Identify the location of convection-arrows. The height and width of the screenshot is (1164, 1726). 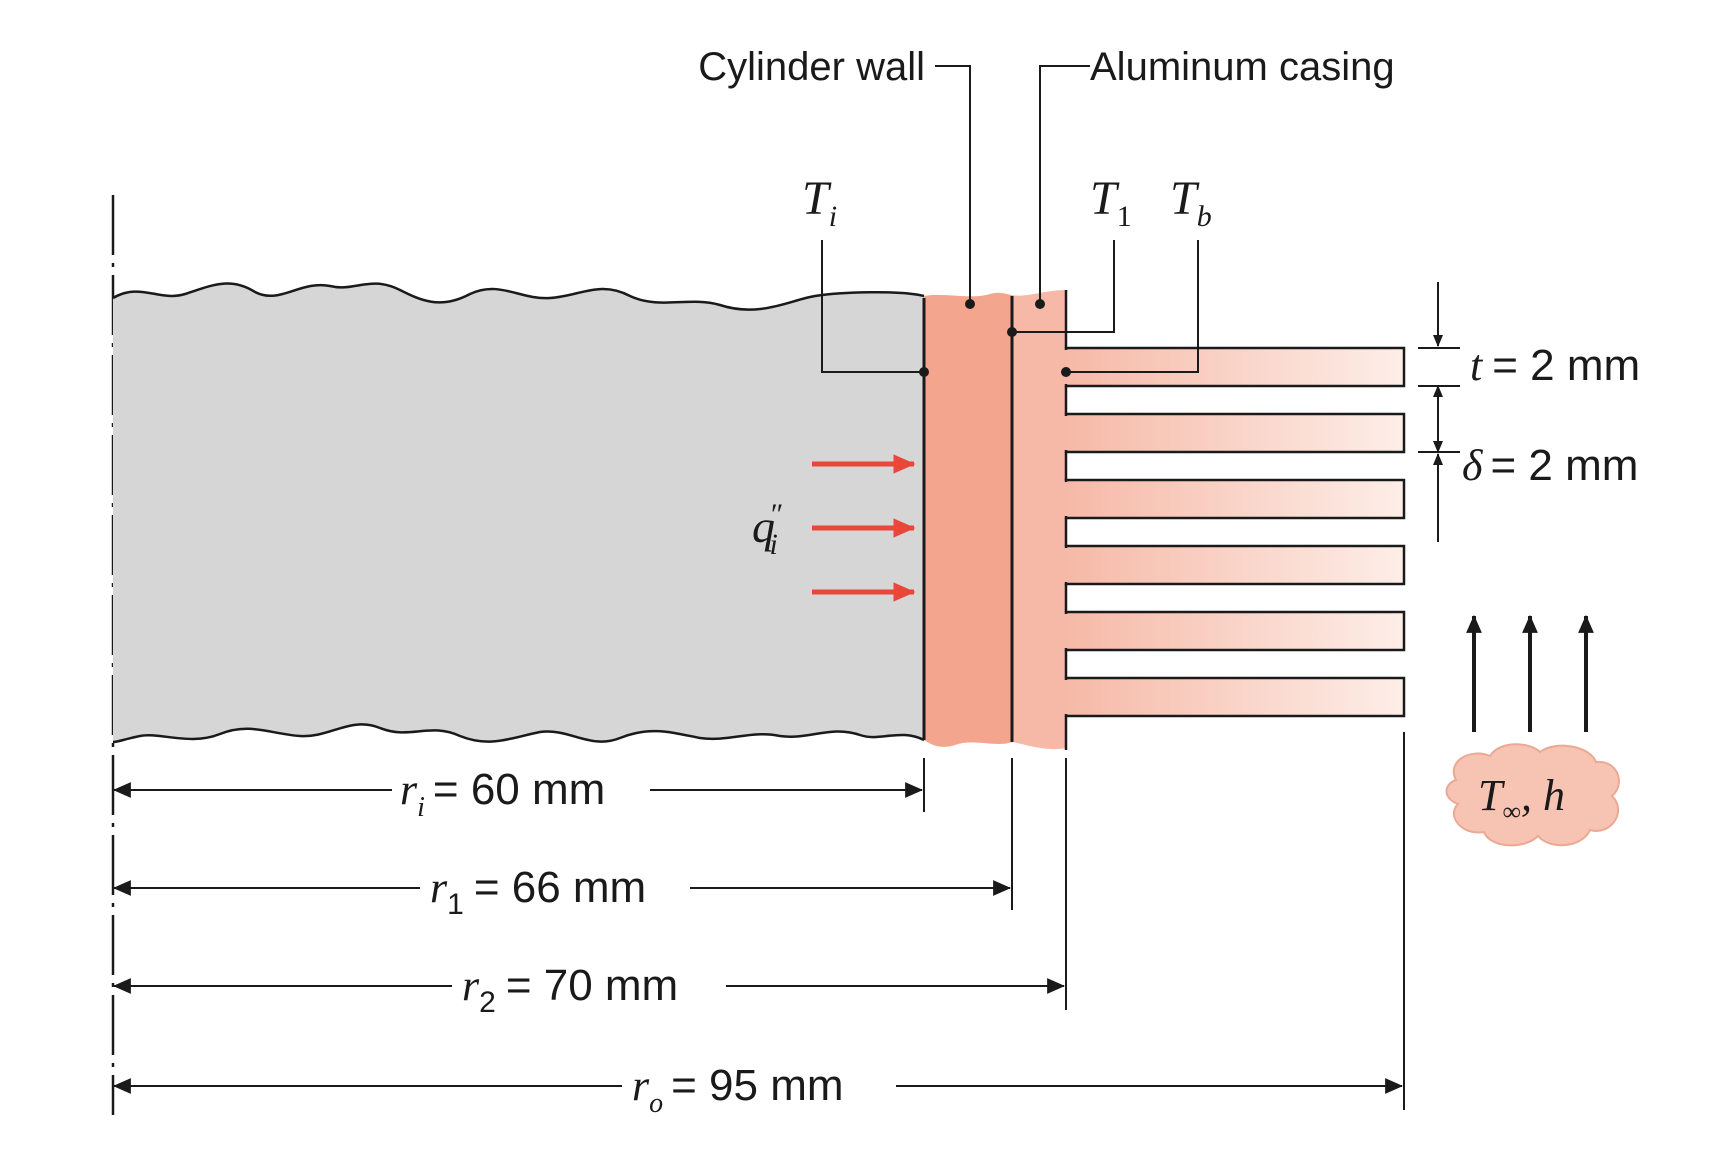
(1530, 673).